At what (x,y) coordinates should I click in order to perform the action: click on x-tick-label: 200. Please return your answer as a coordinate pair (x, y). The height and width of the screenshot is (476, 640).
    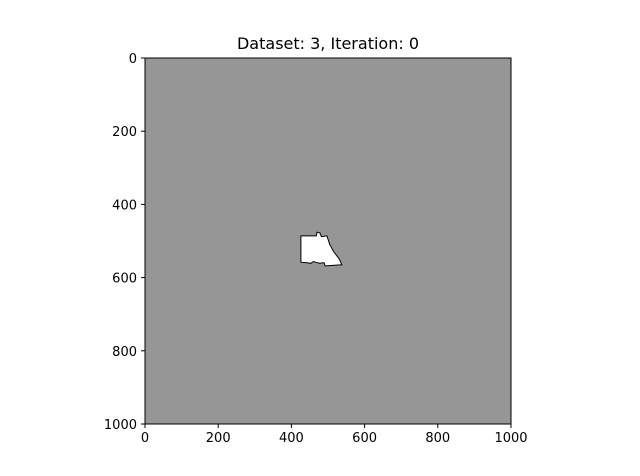
    Looking at the image, I should click on (218, 438).